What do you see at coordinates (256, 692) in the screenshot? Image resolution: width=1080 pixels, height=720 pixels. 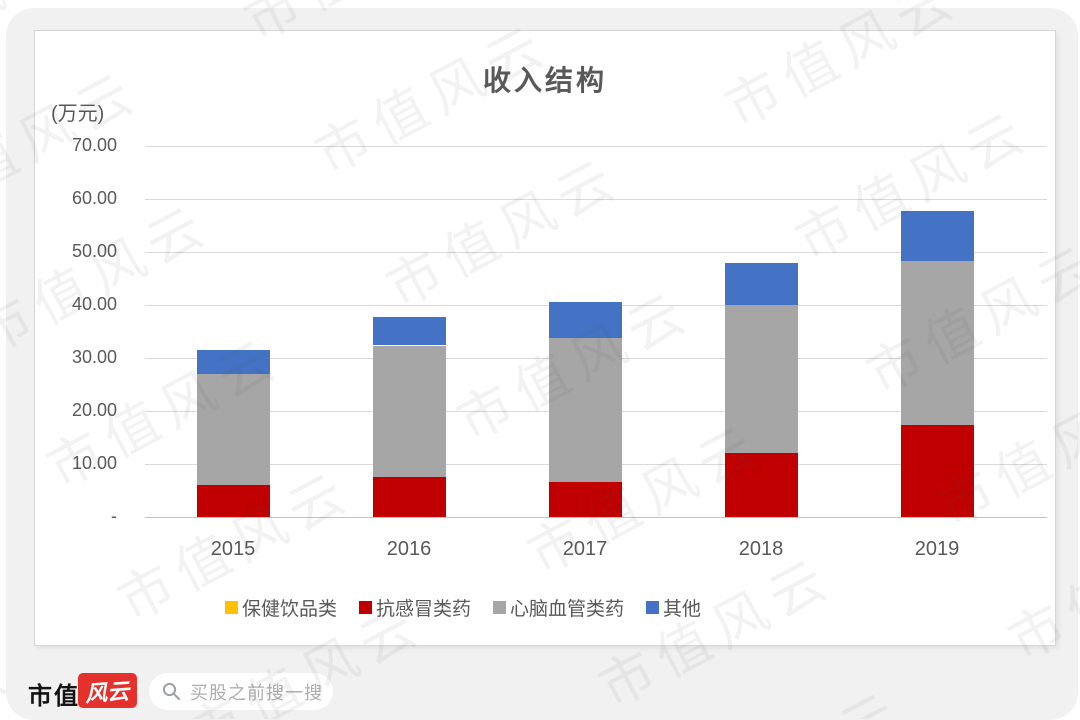 I see `search-placeholder: 买股之前搜一搜` at bounding box center [256, 692].